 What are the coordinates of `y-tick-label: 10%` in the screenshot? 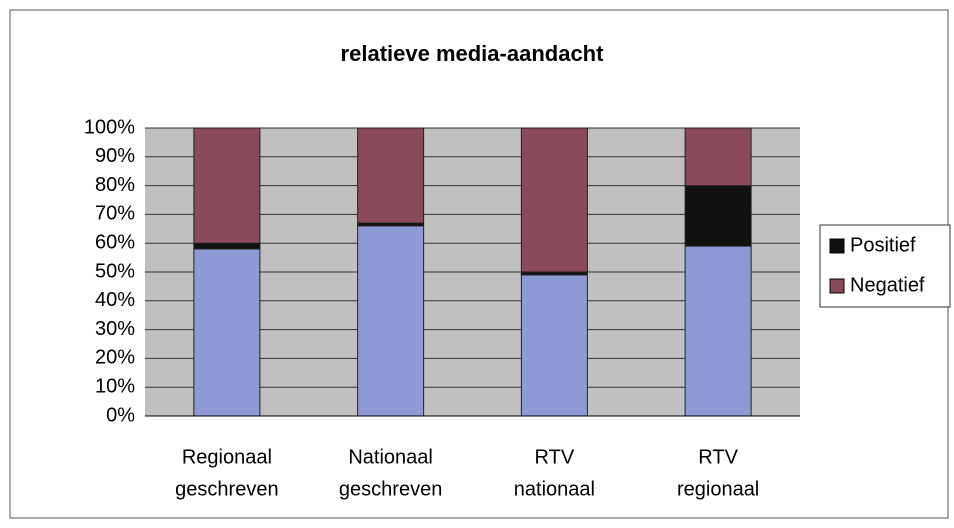 It's located at (115, 386).